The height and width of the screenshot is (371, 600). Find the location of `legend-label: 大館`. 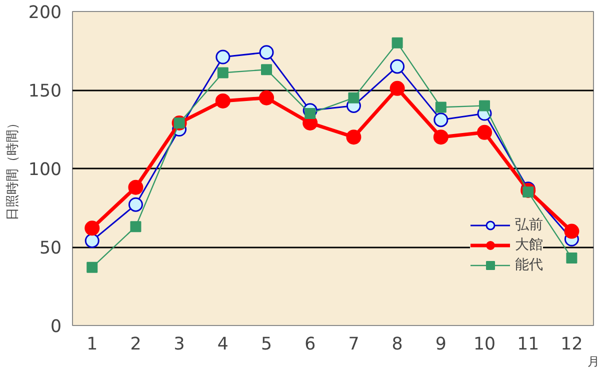

legend-label: 大館 is located at coordinates (529, 245).